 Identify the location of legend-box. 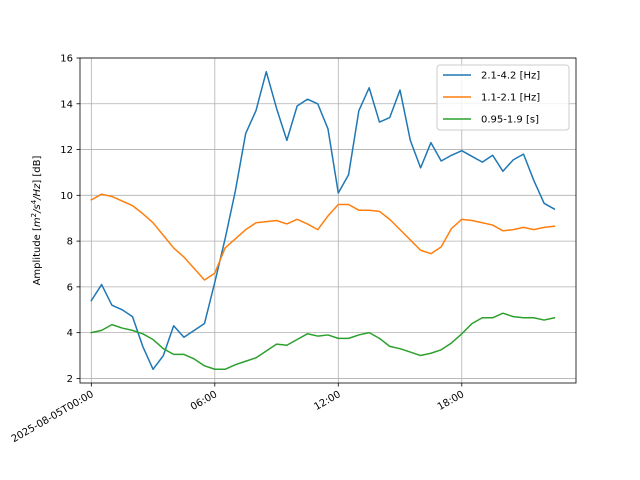
(503, 97).